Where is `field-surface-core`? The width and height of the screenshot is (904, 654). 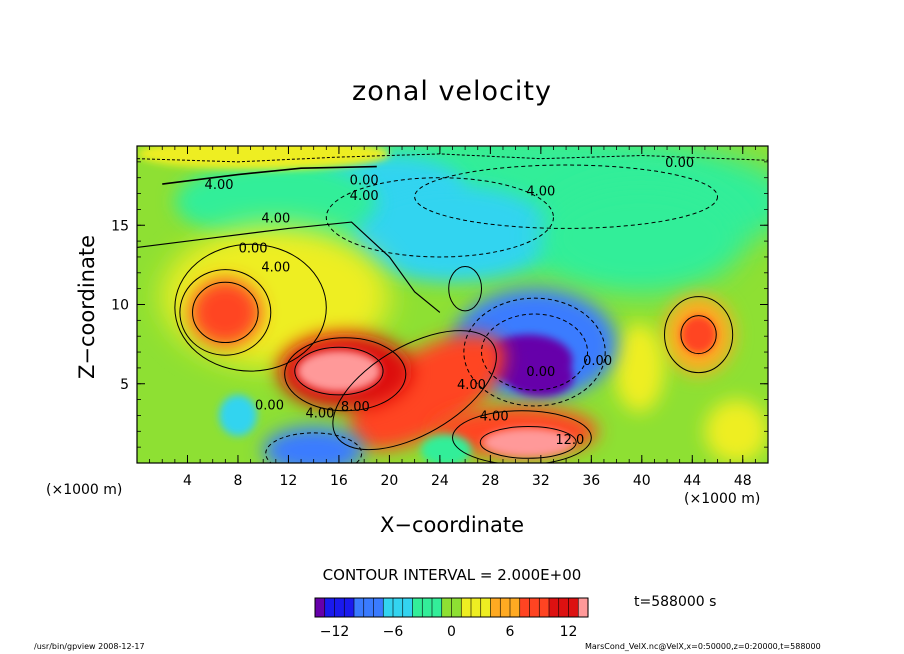 field-surface-core is located at coordinates (528, 442).